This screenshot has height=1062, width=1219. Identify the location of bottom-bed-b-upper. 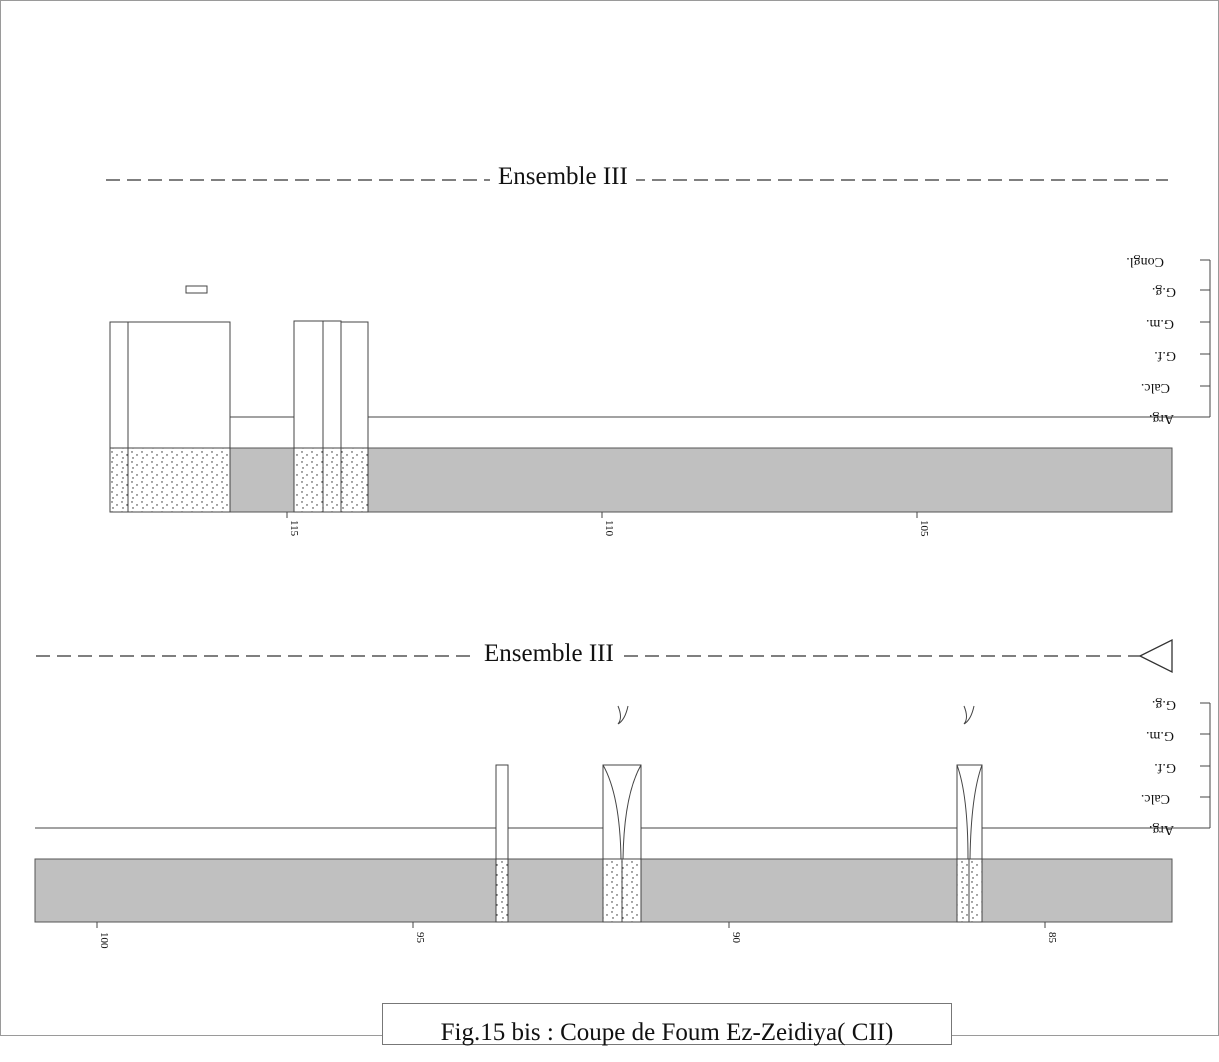
(622, 812).